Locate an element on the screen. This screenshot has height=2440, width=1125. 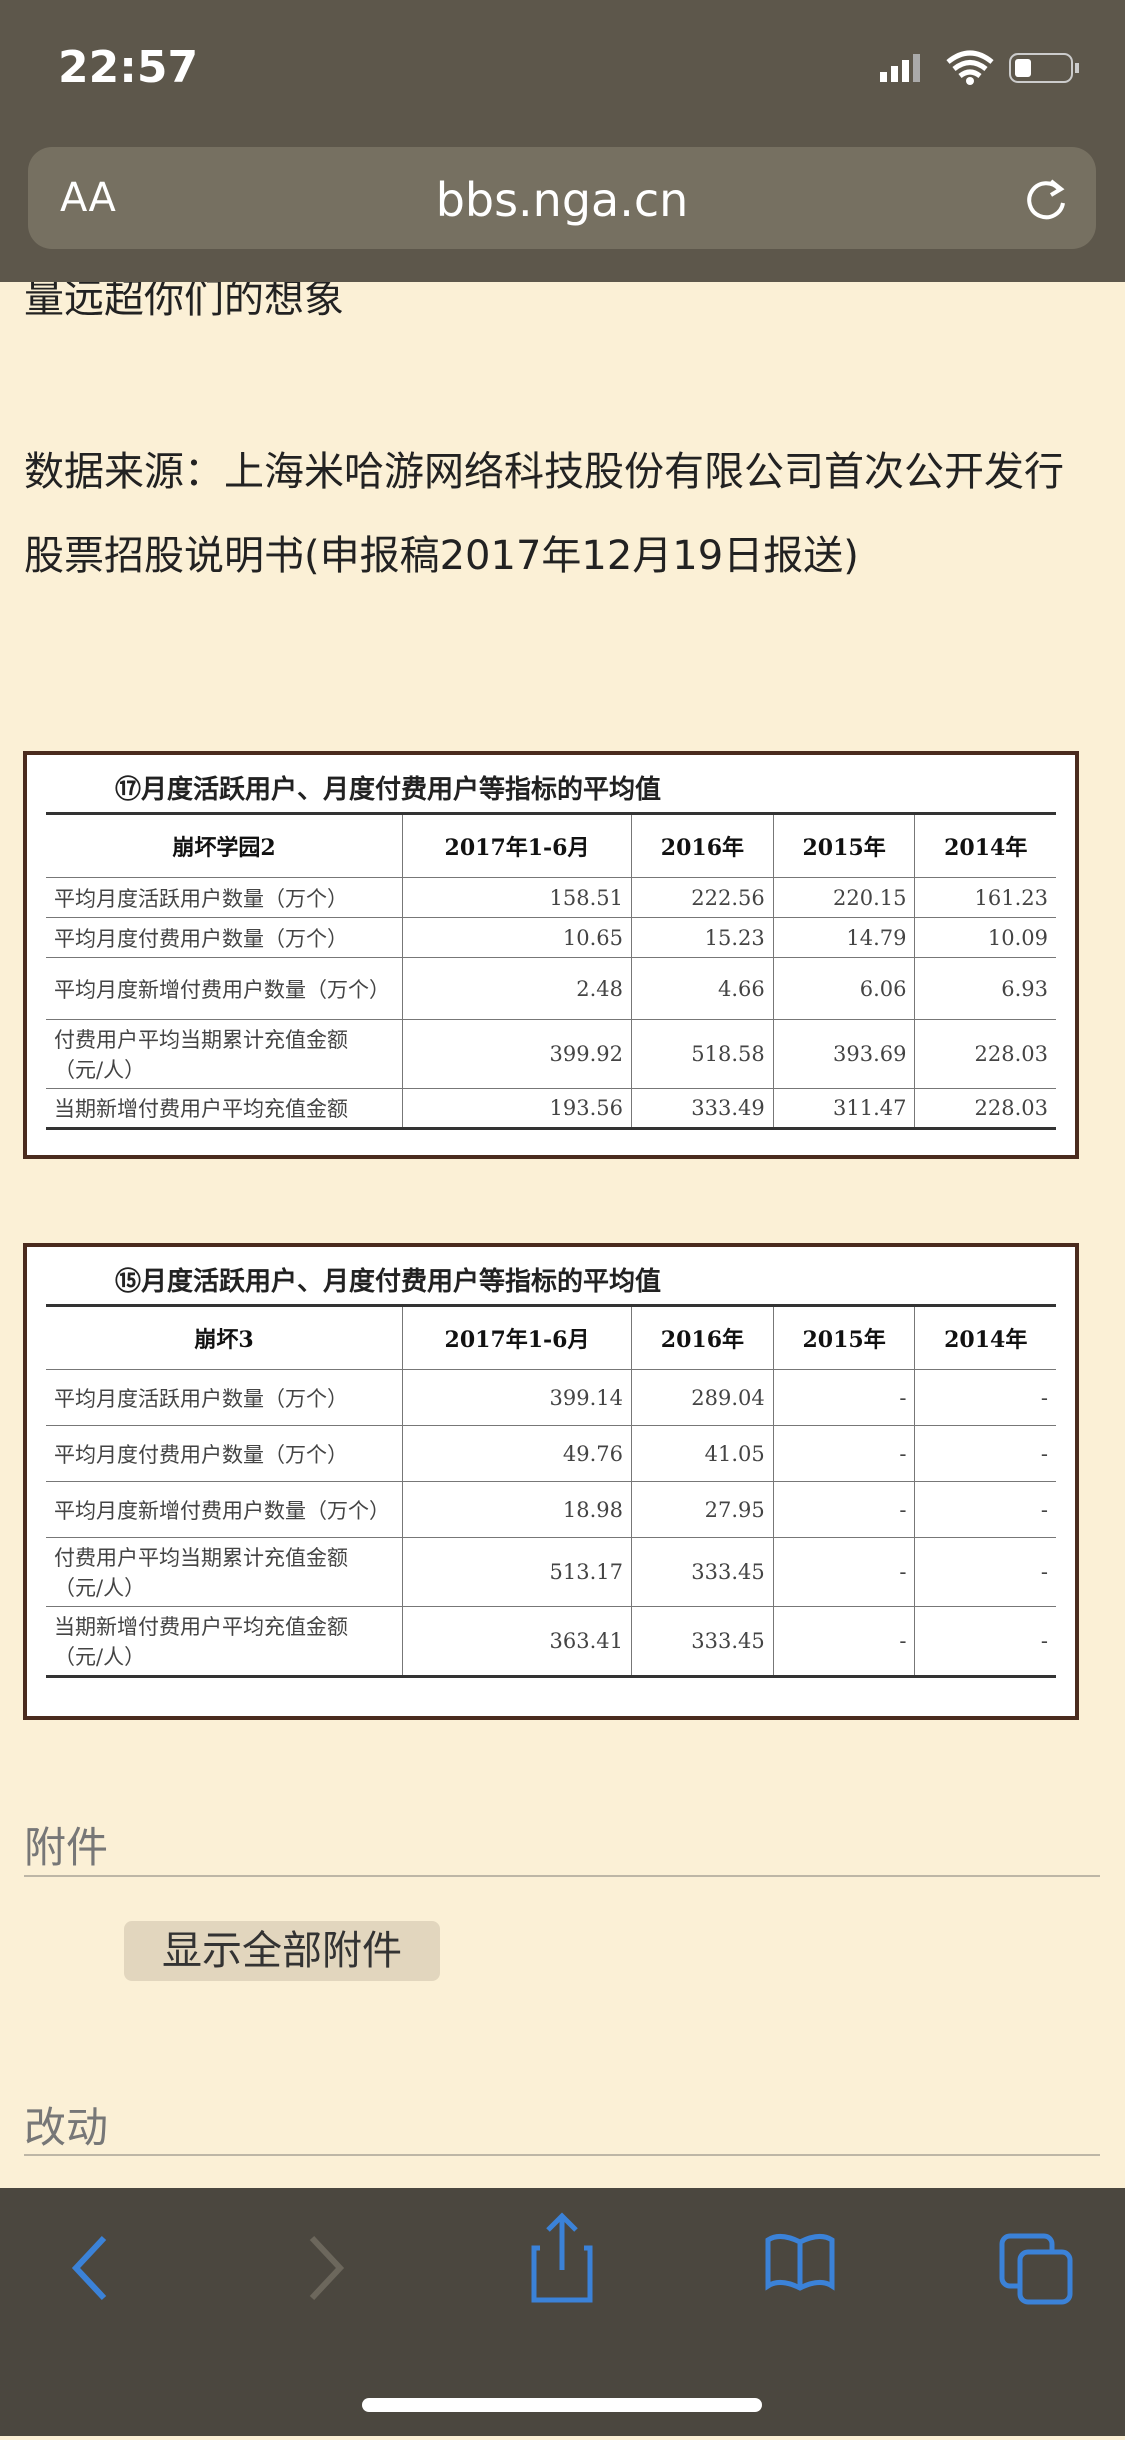
address-bar: AA bbs.nga.cn is located at coordinates (562, 198).